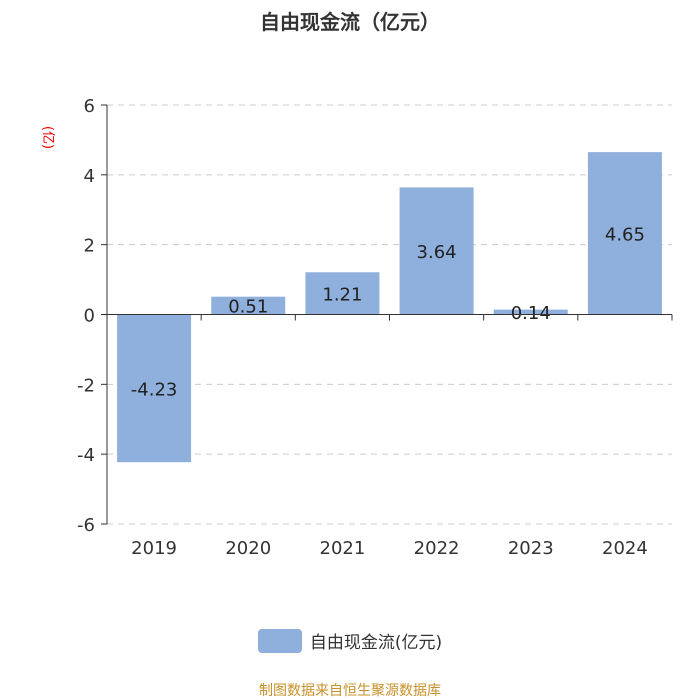 The width and height of the screenshot is (700, 700). Describe the element at coordinates (86, 385) in the screenshot. I see `y-tick-label: -2` at that location.